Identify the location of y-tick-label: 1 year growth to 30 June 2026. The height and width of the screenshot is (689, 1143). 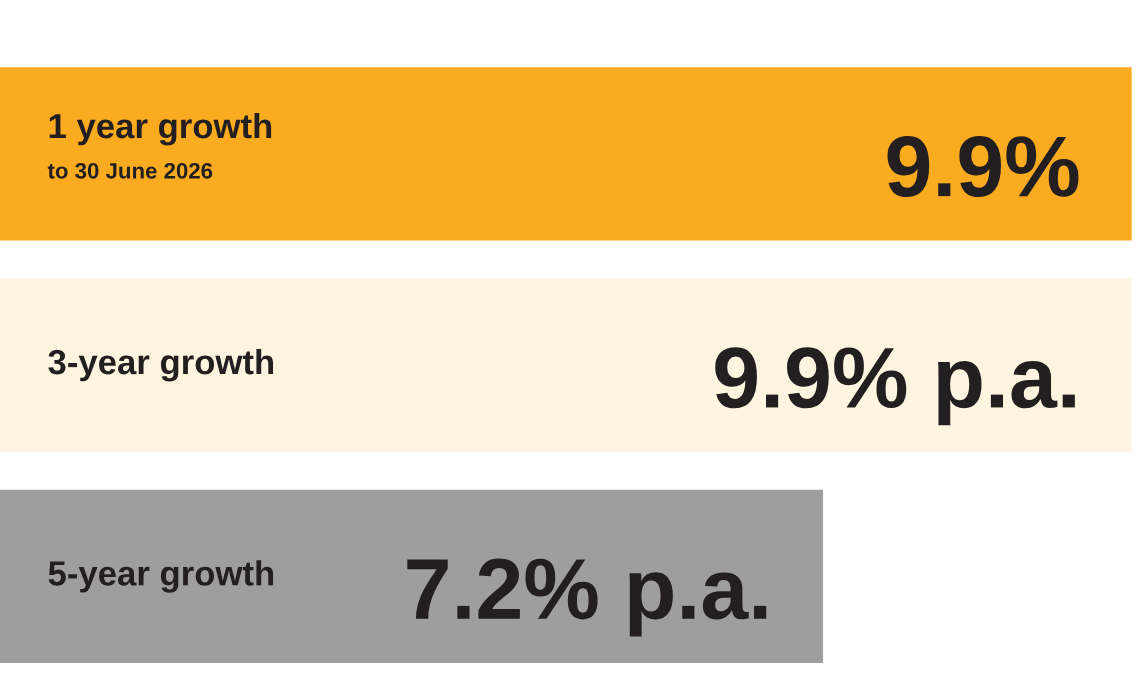
(159, 145).